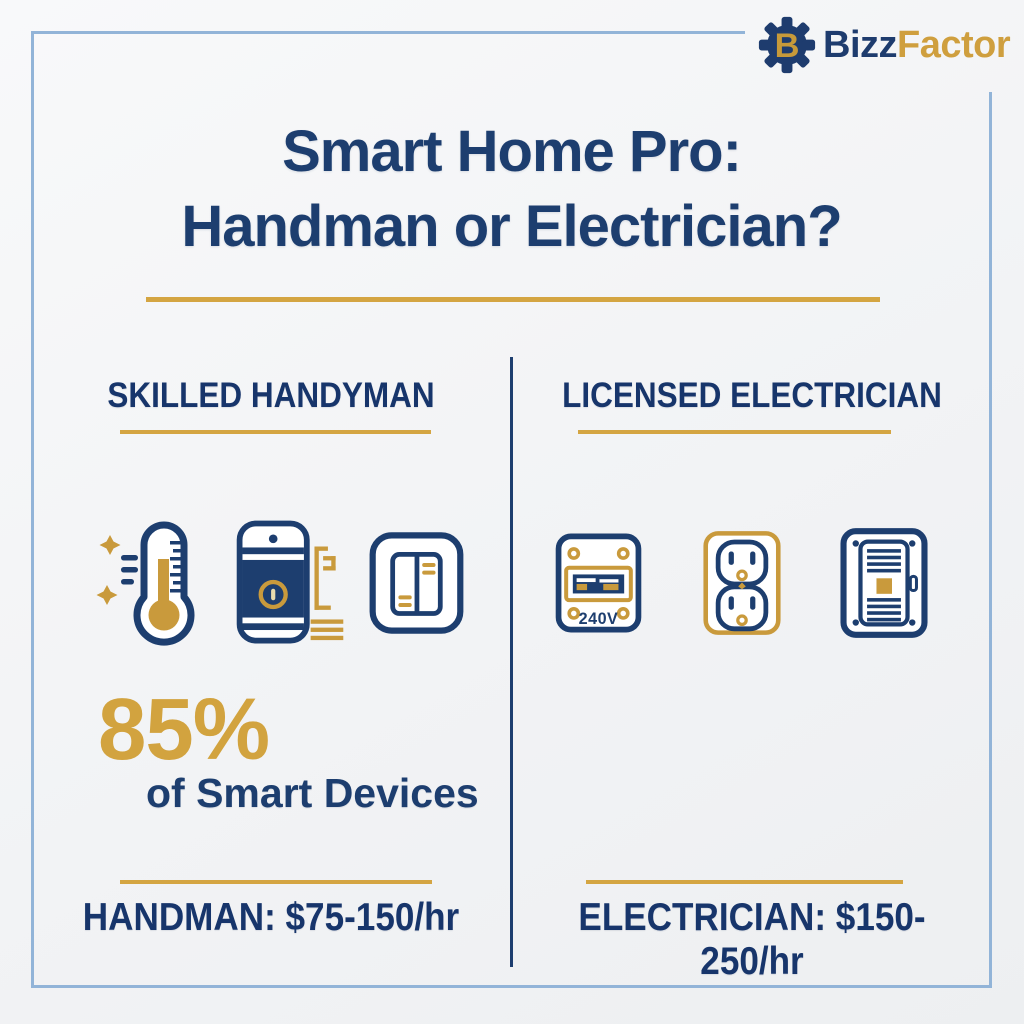  What do you see at coordinates (884, 582) in the screenshot?
I see `breaker-panel-icon` at bounding box center [884, 582].